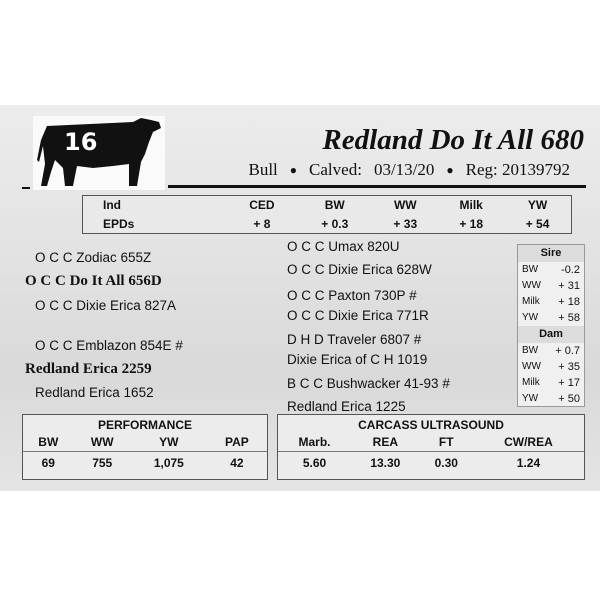 The height and width of the screenshot is (600, 600). I want to click on carcass-value: 13.30, so click(385, 462).